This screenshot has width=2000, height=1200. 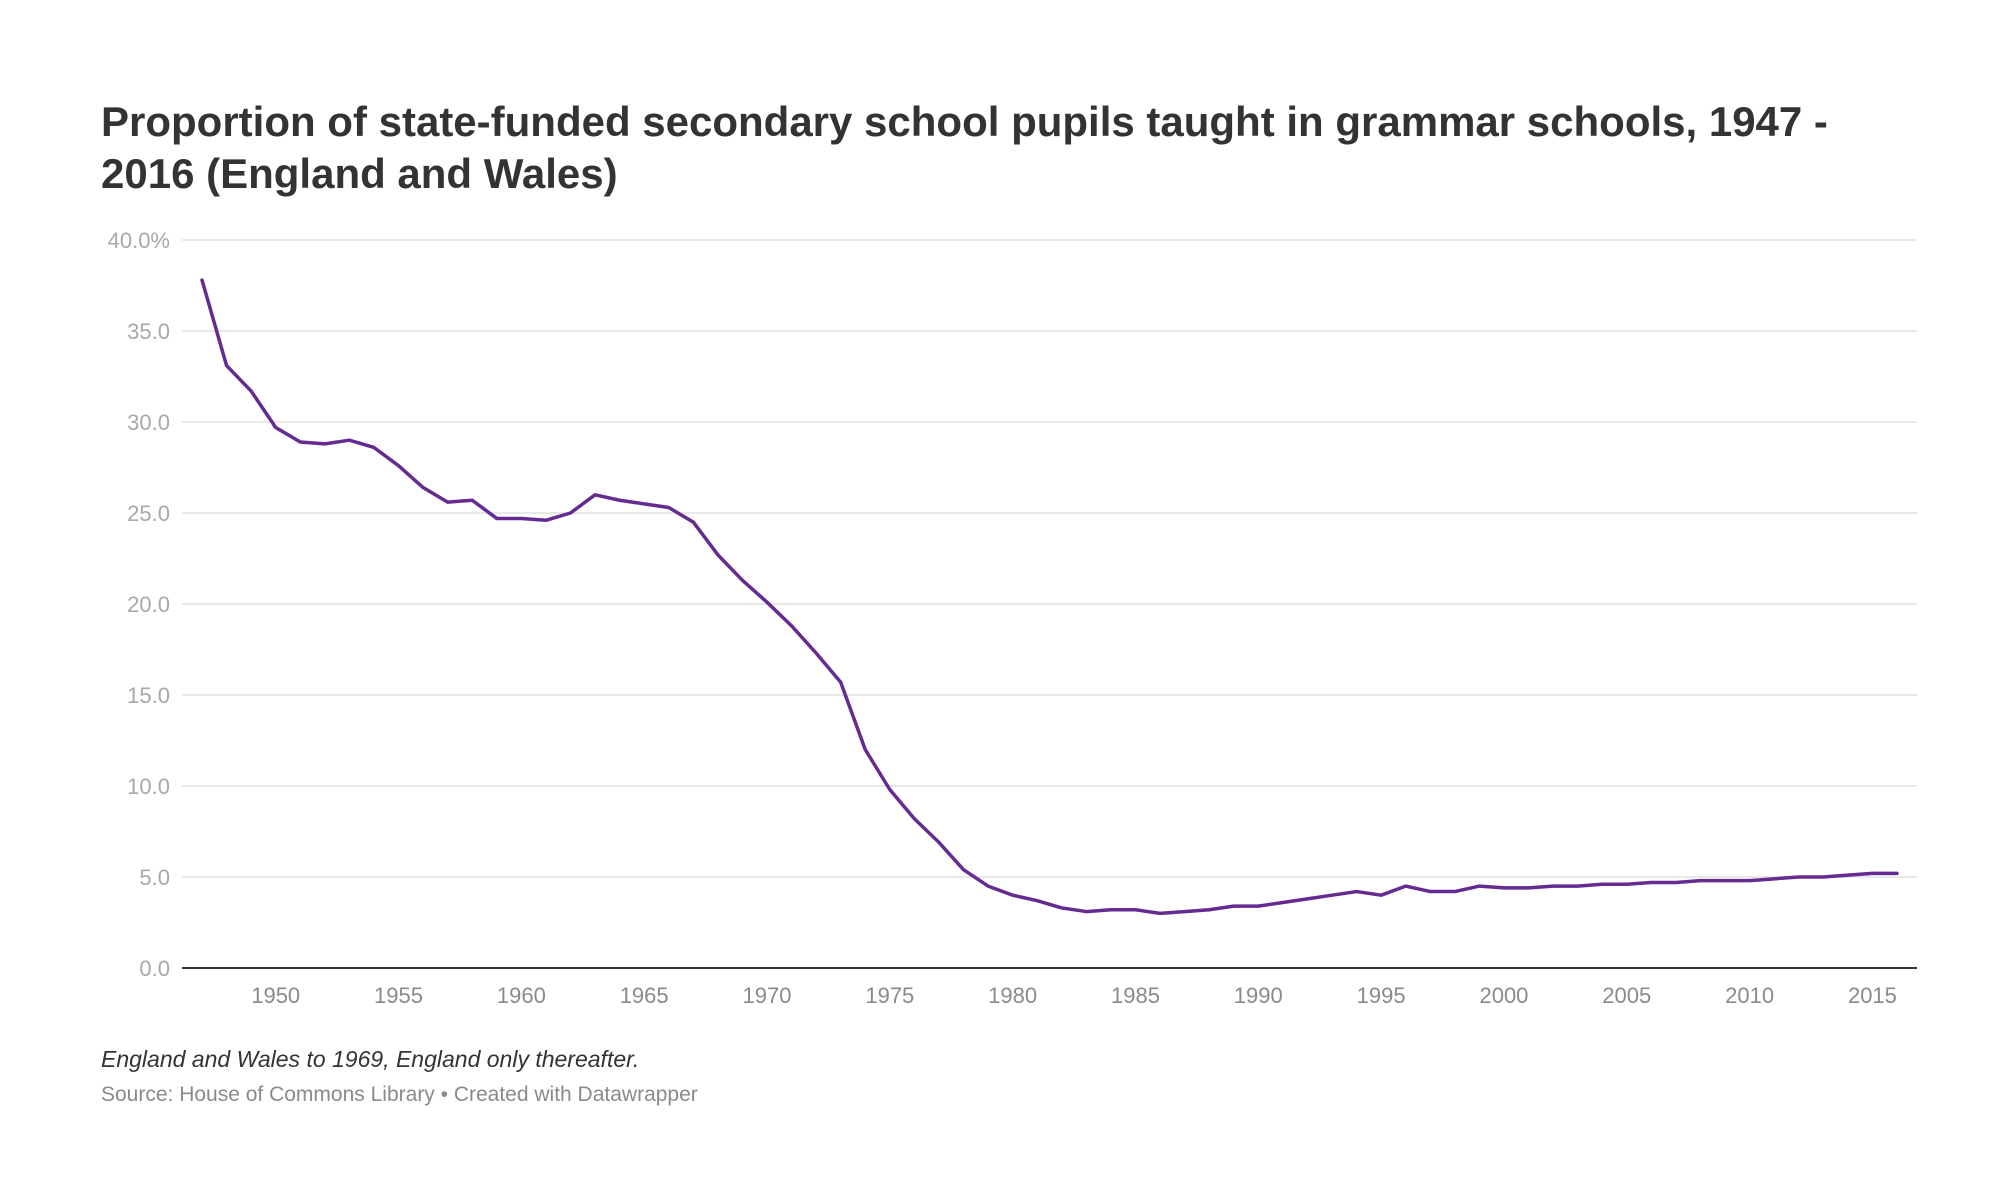 I want to click on y-tick-label: 35.0, so click(x=148, y=331).